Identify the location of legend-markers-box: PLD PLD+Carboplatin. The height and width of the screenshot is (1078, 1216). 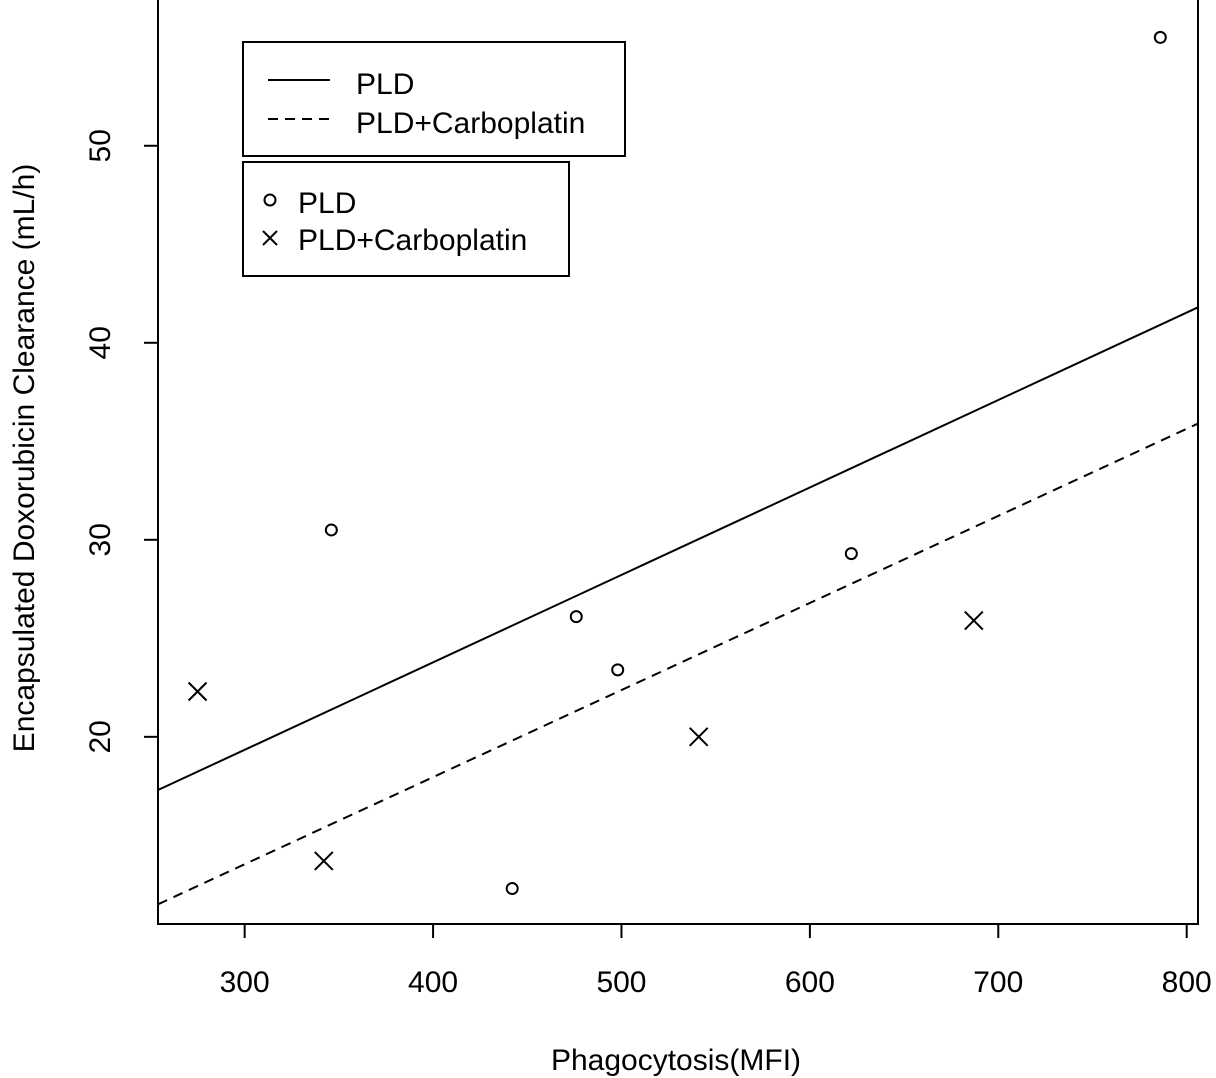
(406, 219).